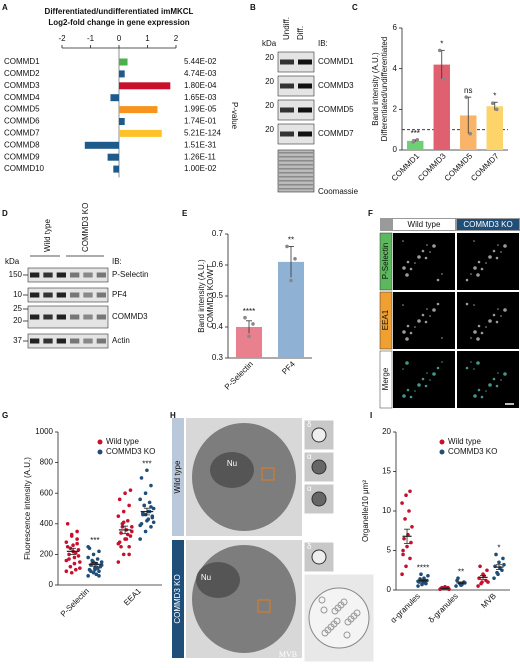 The width and height of the screenshot is (520, 668). Describe the element at coordinates (147, 38) in the screenshot. I see `x-tick-label: 1` at that location.